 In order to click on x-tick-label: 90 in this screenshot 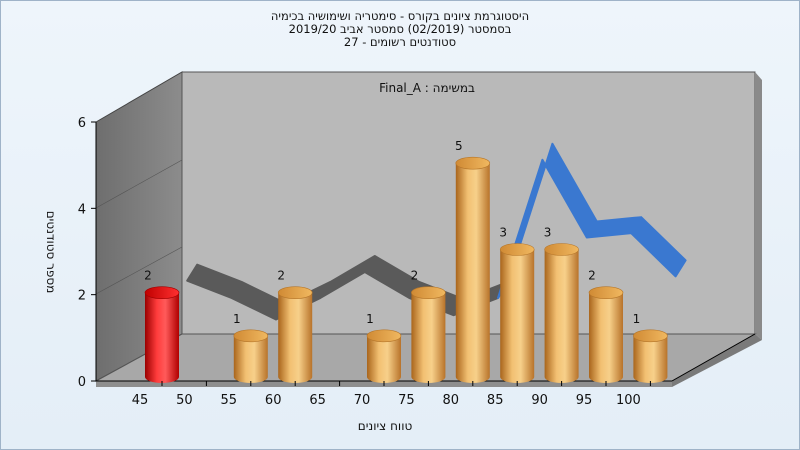, I will do `click(539, 400)`.